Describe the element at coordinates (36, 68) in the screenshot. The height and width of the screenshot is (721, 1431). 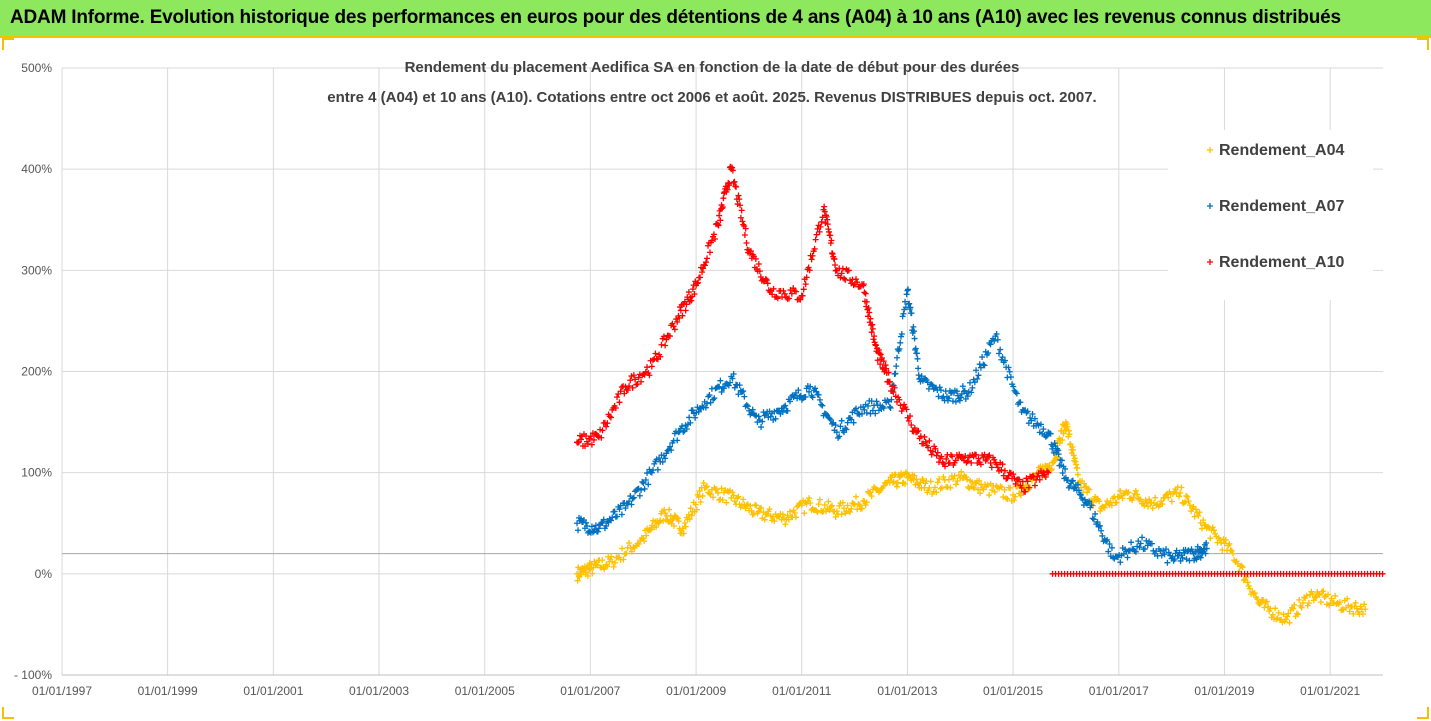
I see `y-tick-label: 500%` at that location.